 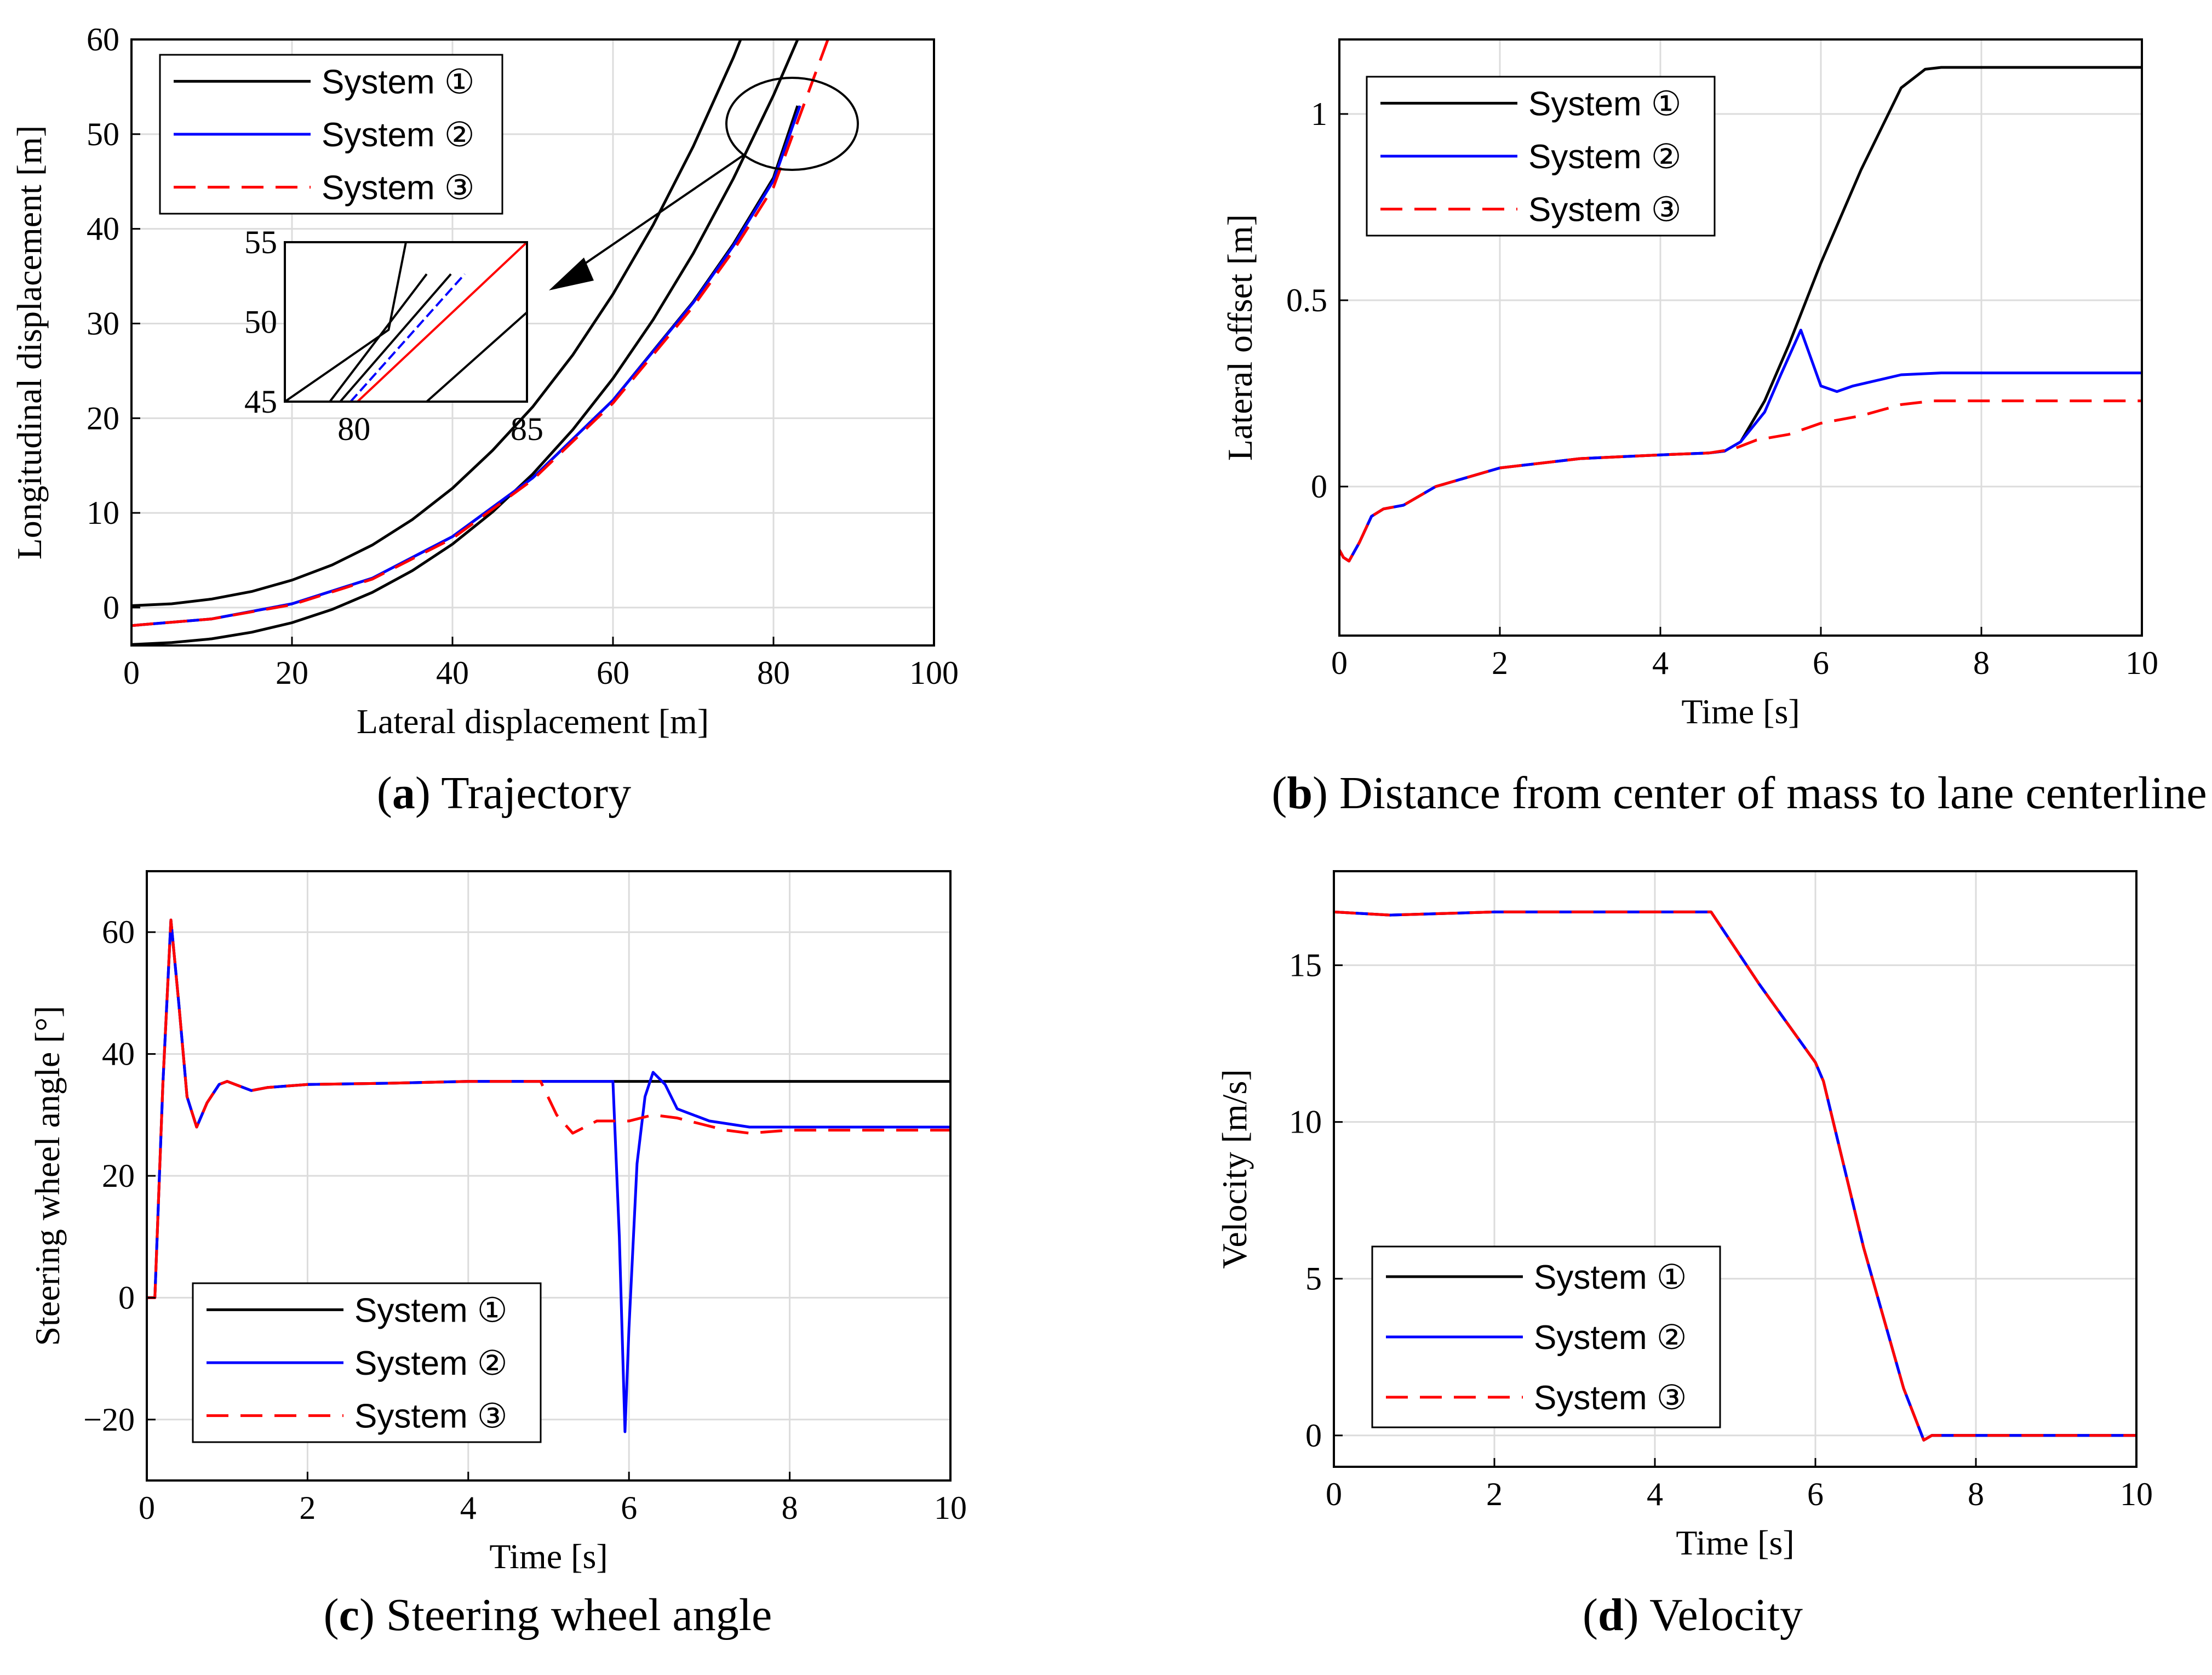 I want to click on caption-text: ) Trajectory, so click(x=523, y=793).